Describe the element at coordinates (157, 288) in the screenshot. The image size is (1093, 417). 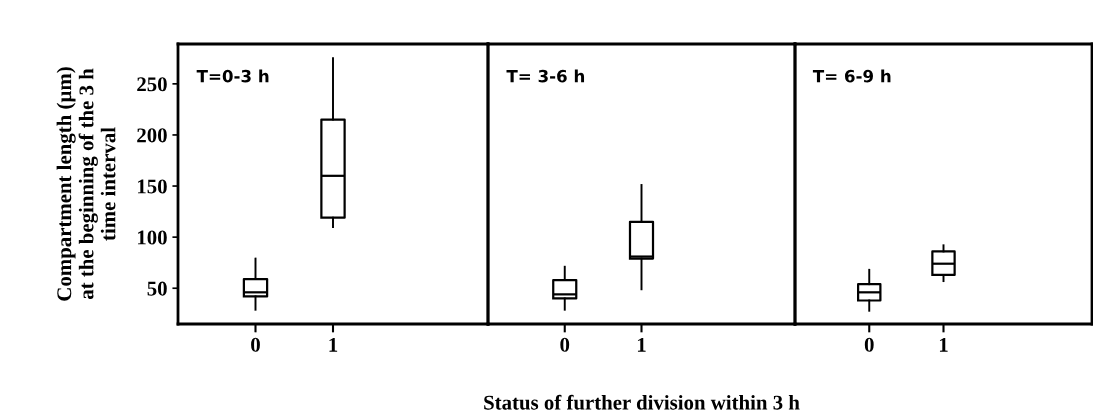
I see `y-tick-label: 50` at that location.